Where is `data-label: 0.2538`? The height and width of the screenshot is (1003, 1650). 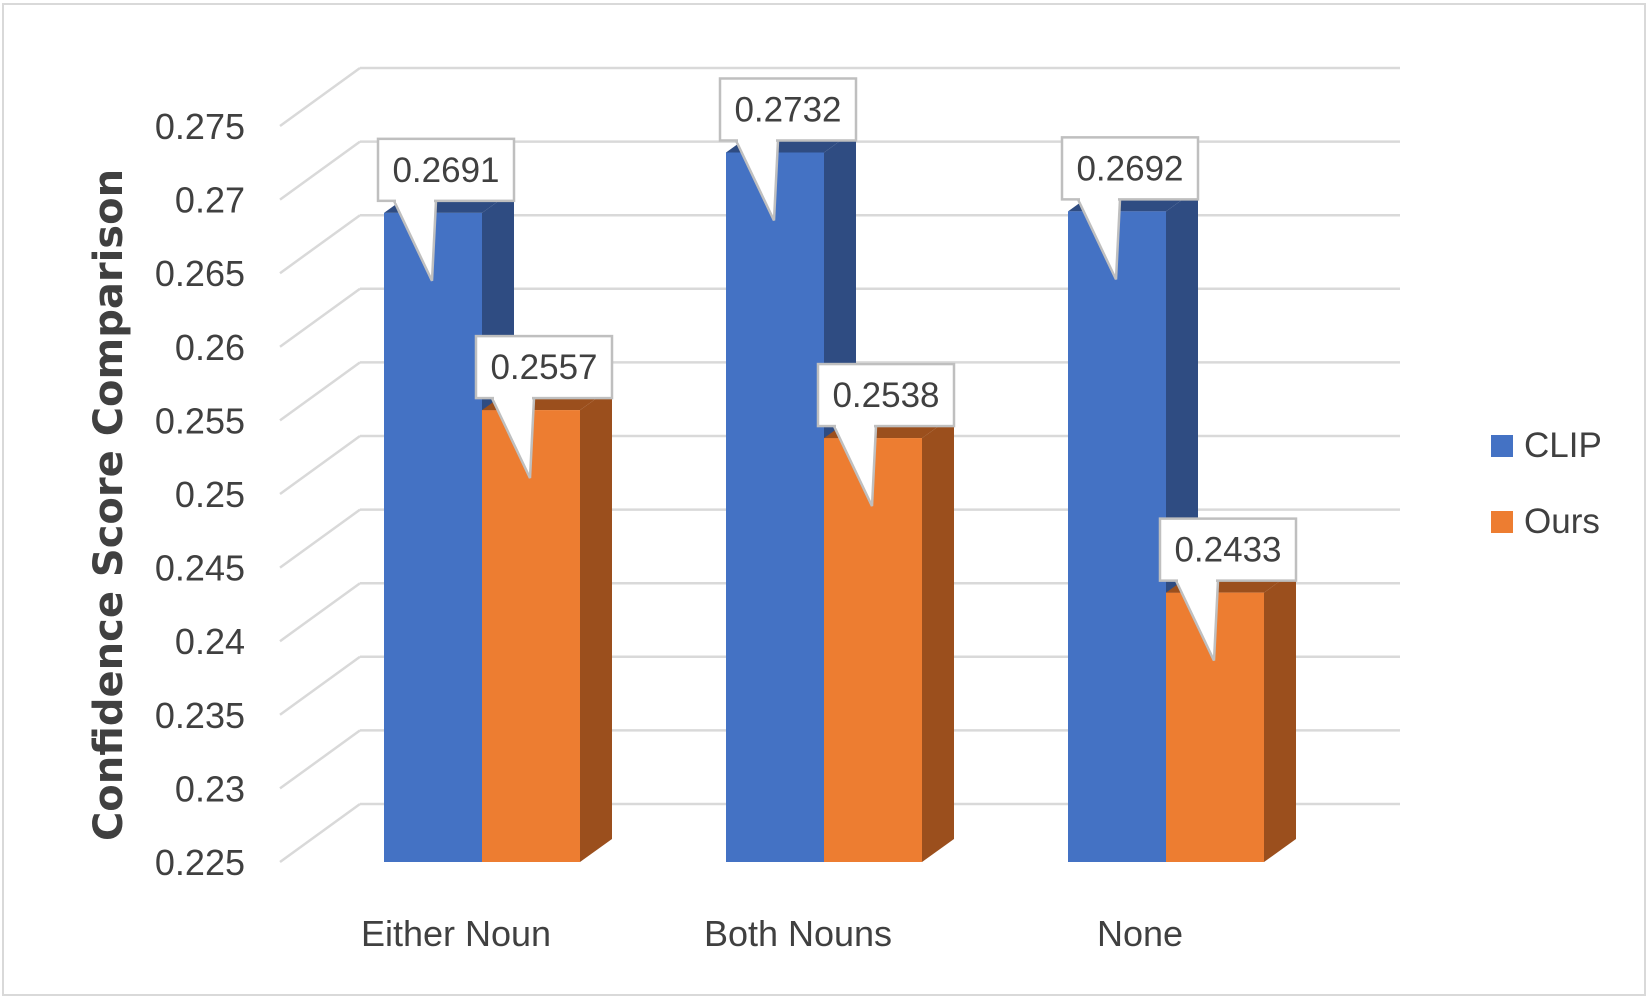
data-label: 0.2538 is located at coordinates (885, 395).